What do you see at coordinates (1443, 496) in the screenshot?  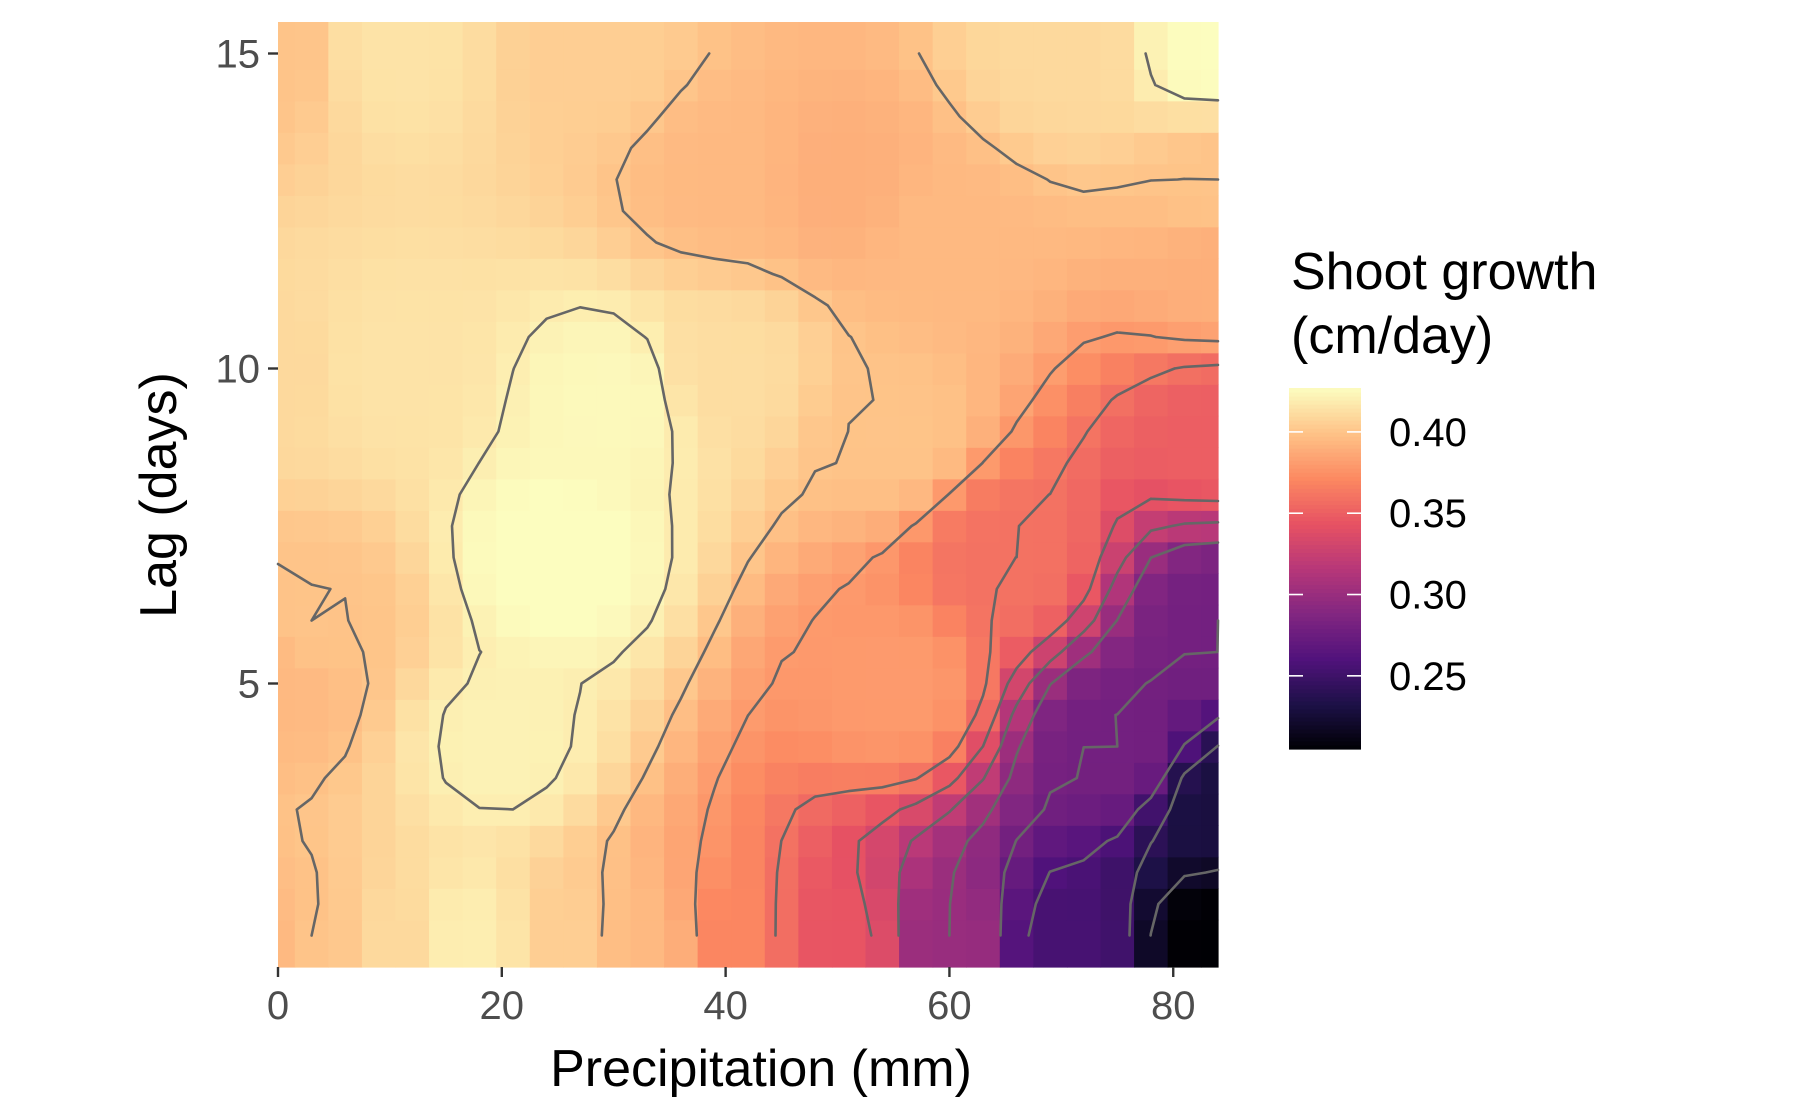 I see `legend: Shoot growth (cm/day) 0.40 0.35 0.30 0.25` at bounding box center [1443, 496].